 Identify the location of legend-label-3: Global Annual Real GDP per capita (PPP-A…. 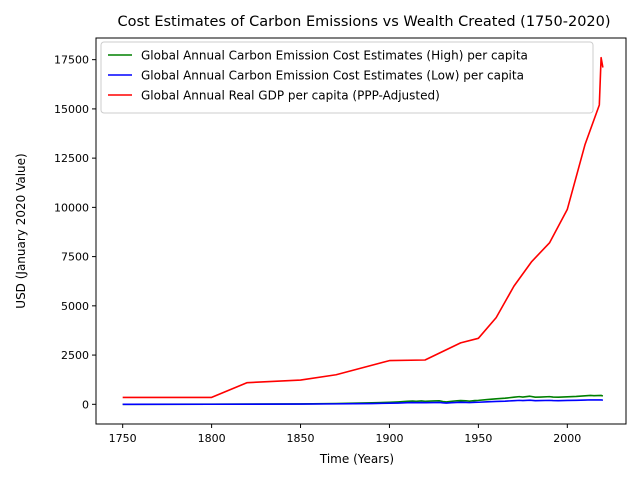
(290, 96).